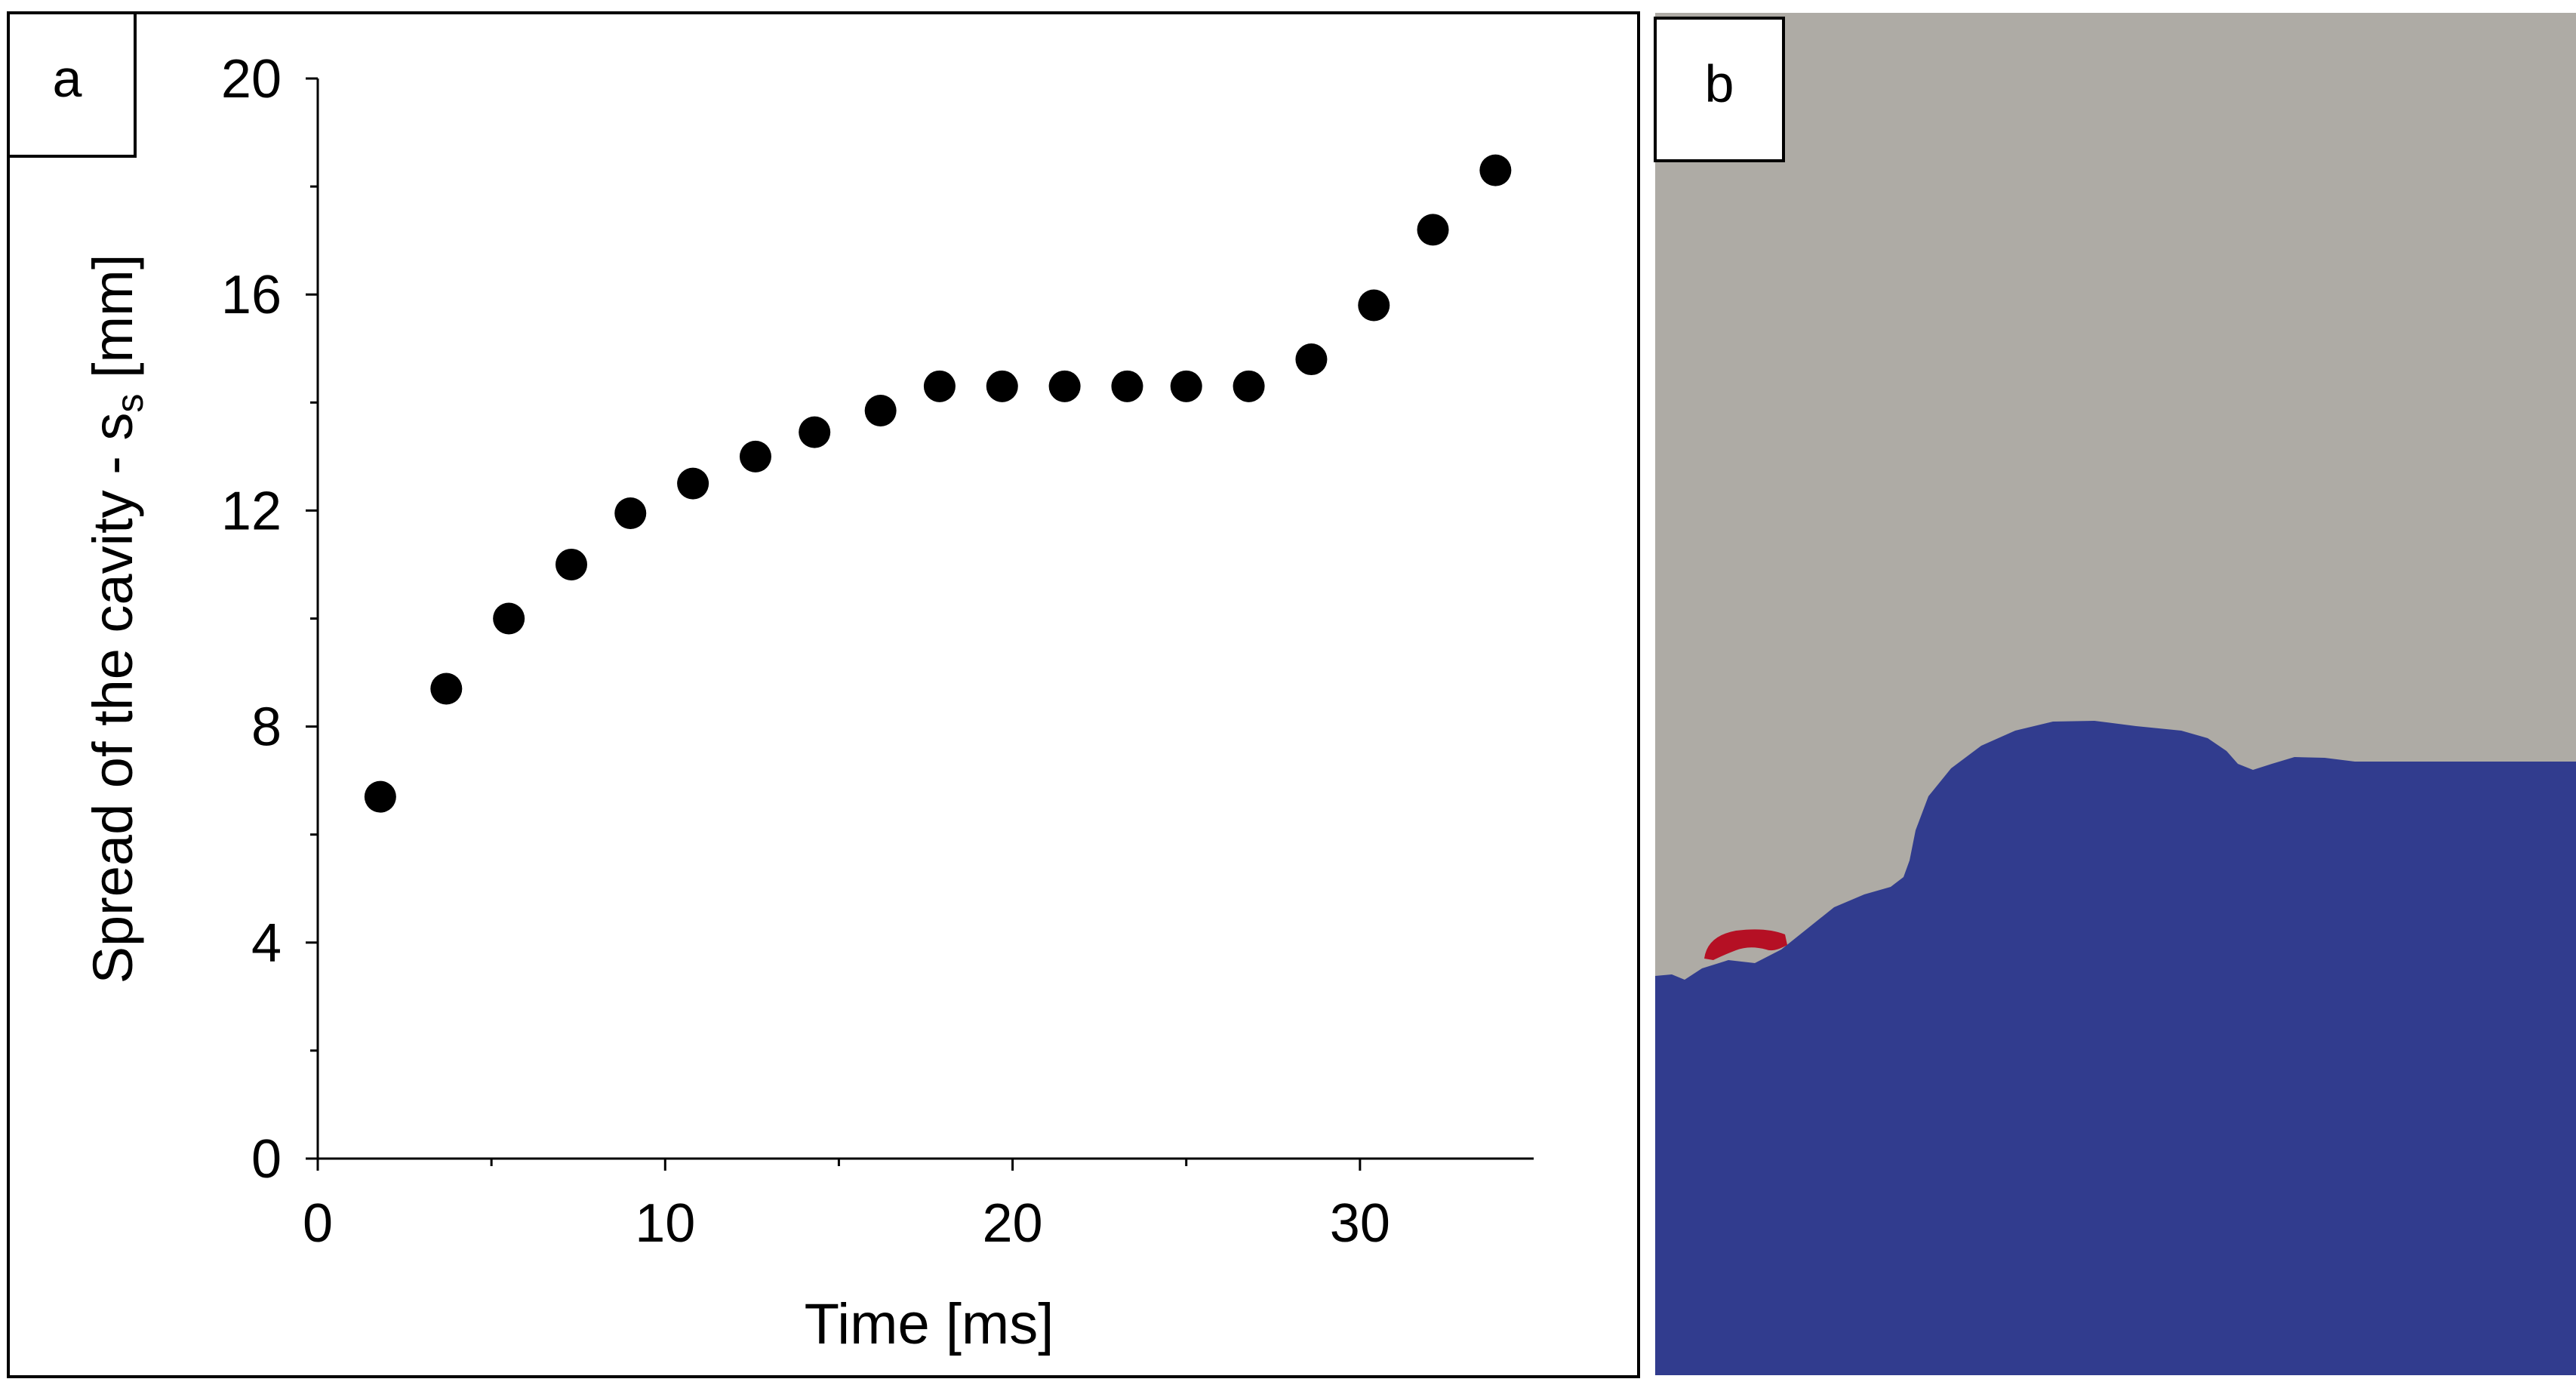 Image resolution: width=2576 pixels, height=1382 pixels. I want to click on panel-b-label-box, so click(1719, 89).